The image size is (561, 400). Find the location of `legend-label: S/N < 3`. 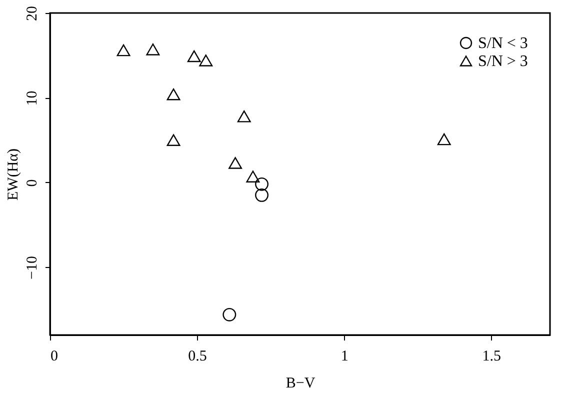

legend-label: S/N < 3 is located at coordinates (503, 43).